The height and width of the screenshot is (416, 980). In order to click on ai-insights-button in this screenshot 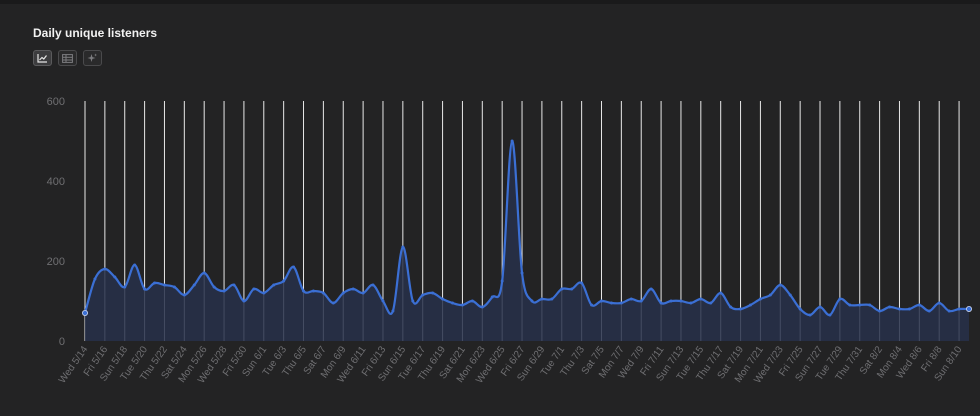, I will do `click(92, 58)`.